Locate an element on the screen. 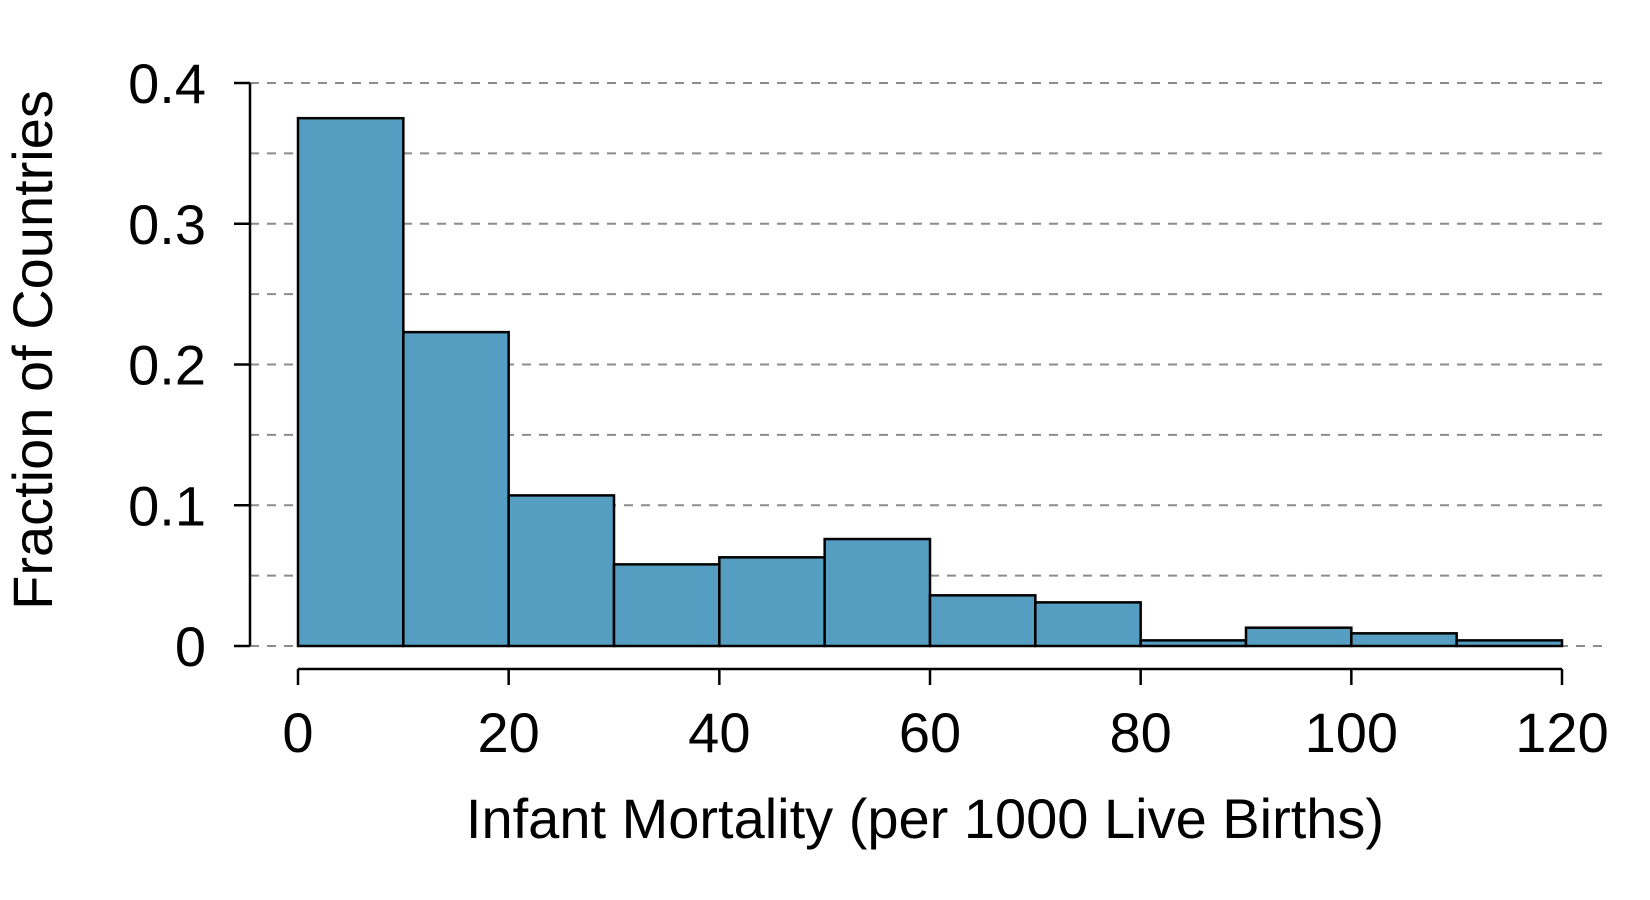 This screenshot has width=1650, height=900. y-tick-label: 0.3 is located at coordinates (167, 224).